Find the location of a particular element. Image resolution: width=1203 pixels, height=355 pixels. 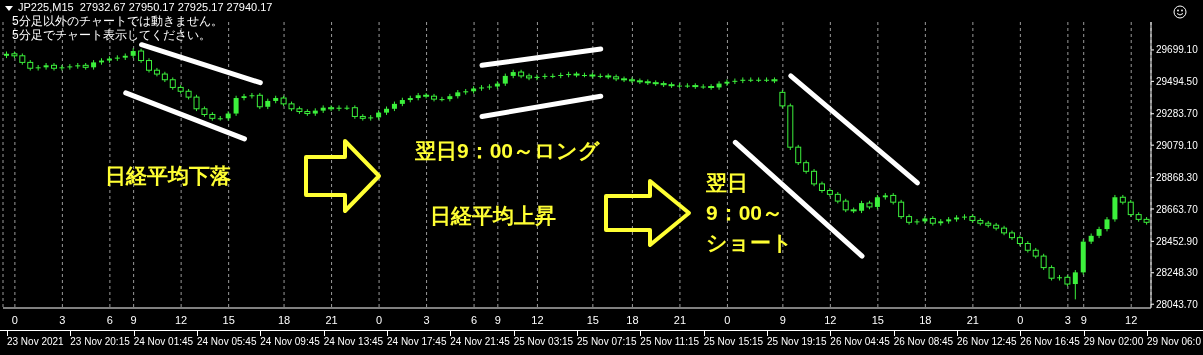

y-tick-label: 28663.70 is located at coordinates (1177, 209).